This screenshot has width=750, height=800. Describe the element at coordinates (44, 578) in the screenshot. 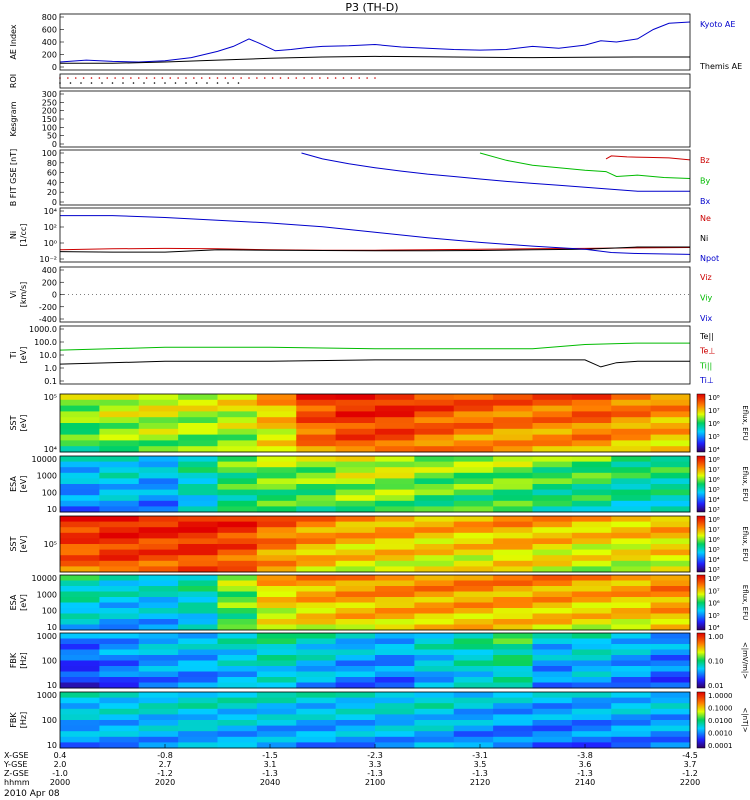

I see `y-tick-label: 10000` at that location.